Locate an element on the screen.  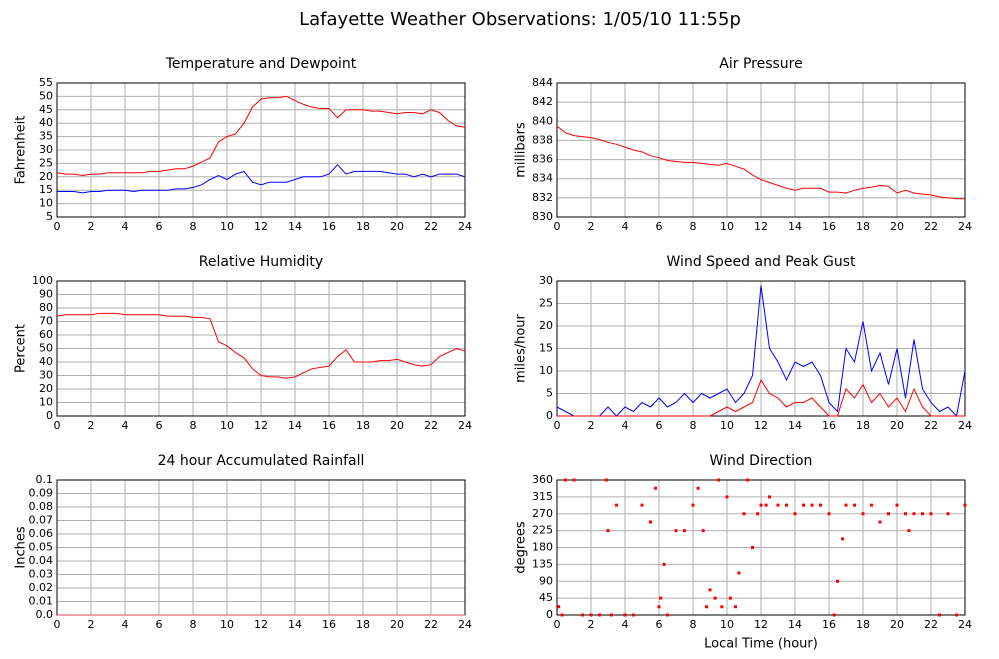
y-axis-label: Percent is located at coordinates (21, 348).